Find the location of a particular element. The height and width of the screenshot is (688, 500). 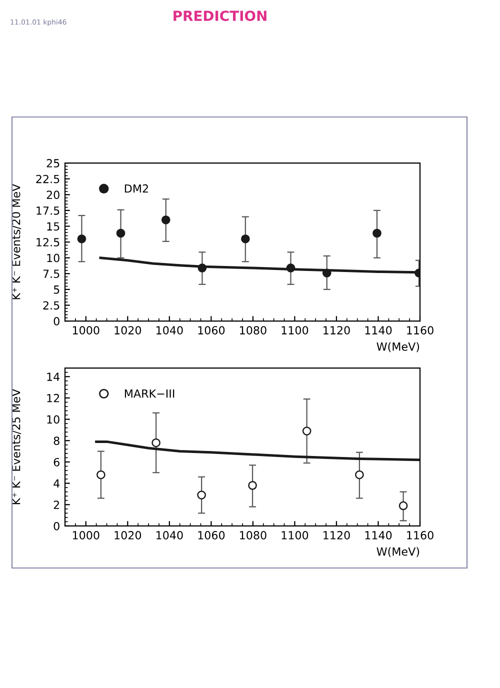

y-tick-label: 14 is located at coordinates (53, 376).